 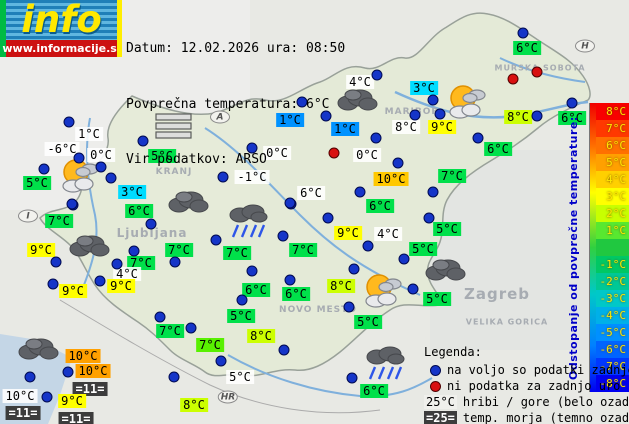 What do you see at coordinates (3, 28) in the screenshot?
I see `logo-green-strip` at bounding box center [3, 28].